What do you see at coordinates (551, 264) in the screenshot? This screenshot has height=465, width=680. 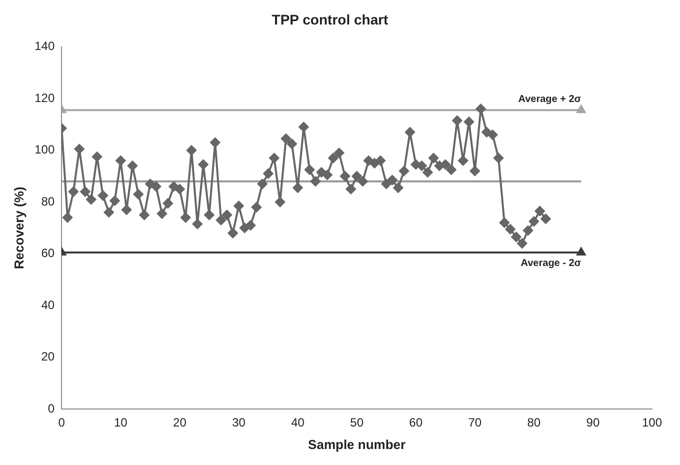 I see `series-label: Average - 2σ` at bounding box center [551, 264].